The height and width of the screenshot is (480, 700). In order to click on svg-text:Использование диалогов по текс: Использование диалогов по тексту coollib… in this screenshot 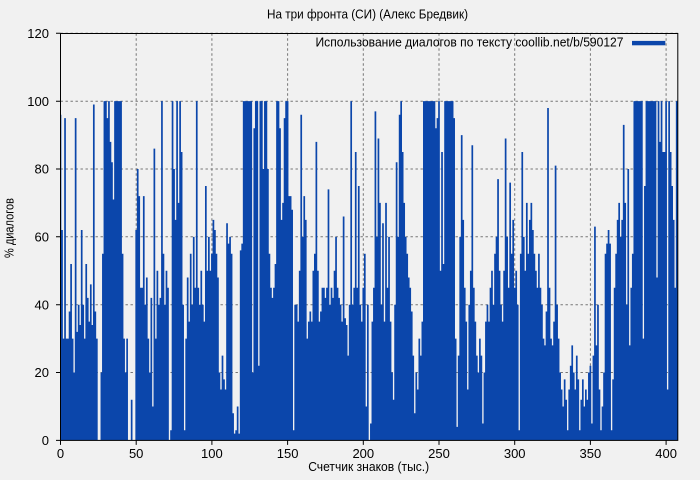, I will do `click(470, 42)`.